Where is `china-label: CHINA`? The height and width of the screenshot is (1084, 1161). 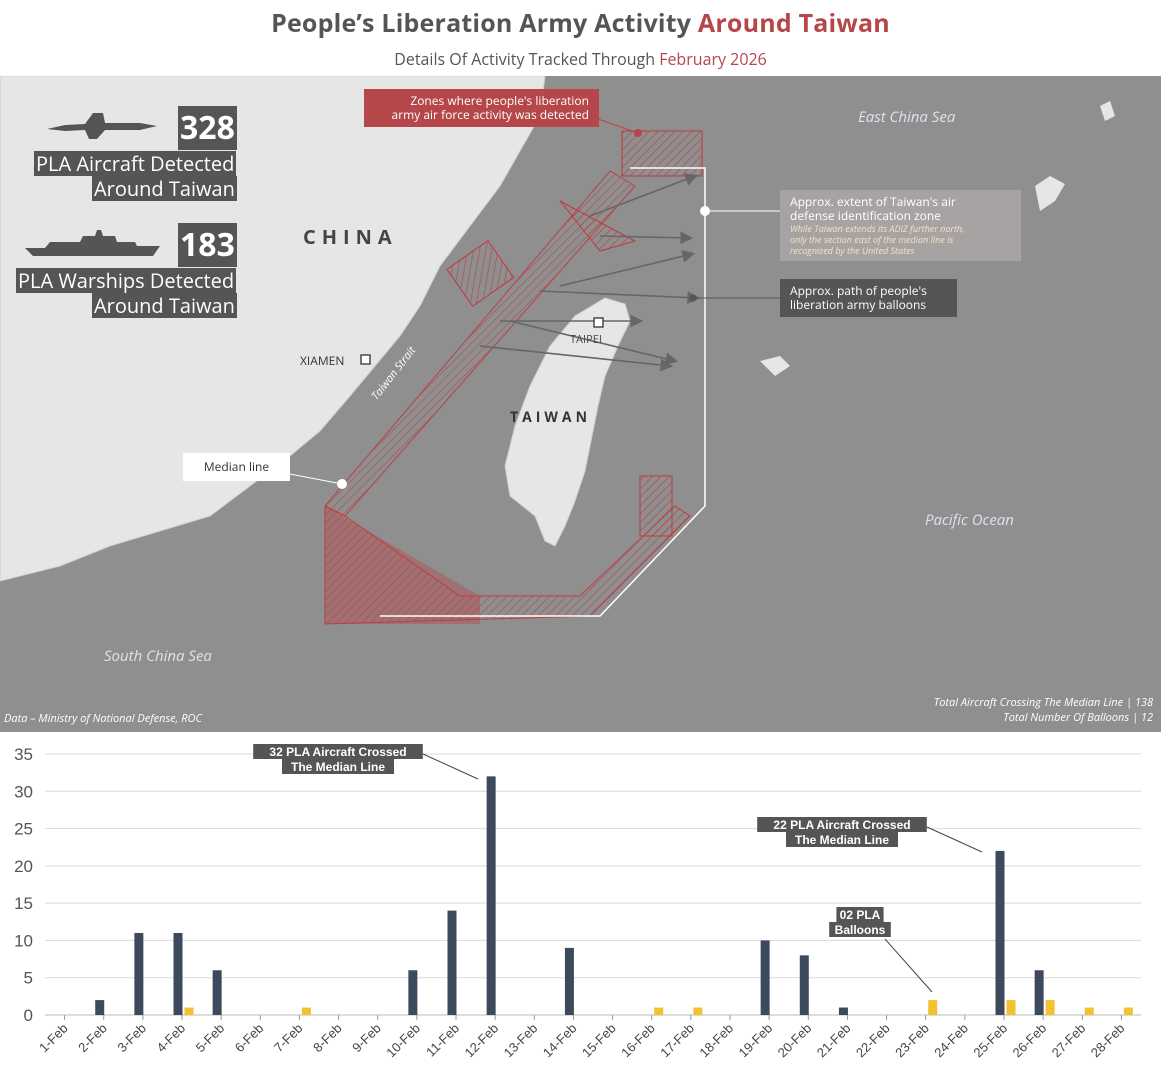 china-label: CHINA is located at coordinates (350, 236).